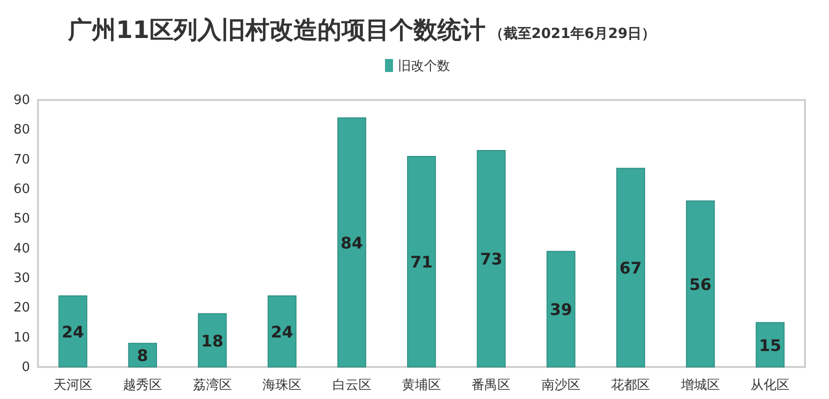 Image resolution: width=829 pixels, height=399 pixels. What do you see at coordinates (26, 367) in the screenshot?
I see `y-tick-label: 0` at bounding box center [26, 367].